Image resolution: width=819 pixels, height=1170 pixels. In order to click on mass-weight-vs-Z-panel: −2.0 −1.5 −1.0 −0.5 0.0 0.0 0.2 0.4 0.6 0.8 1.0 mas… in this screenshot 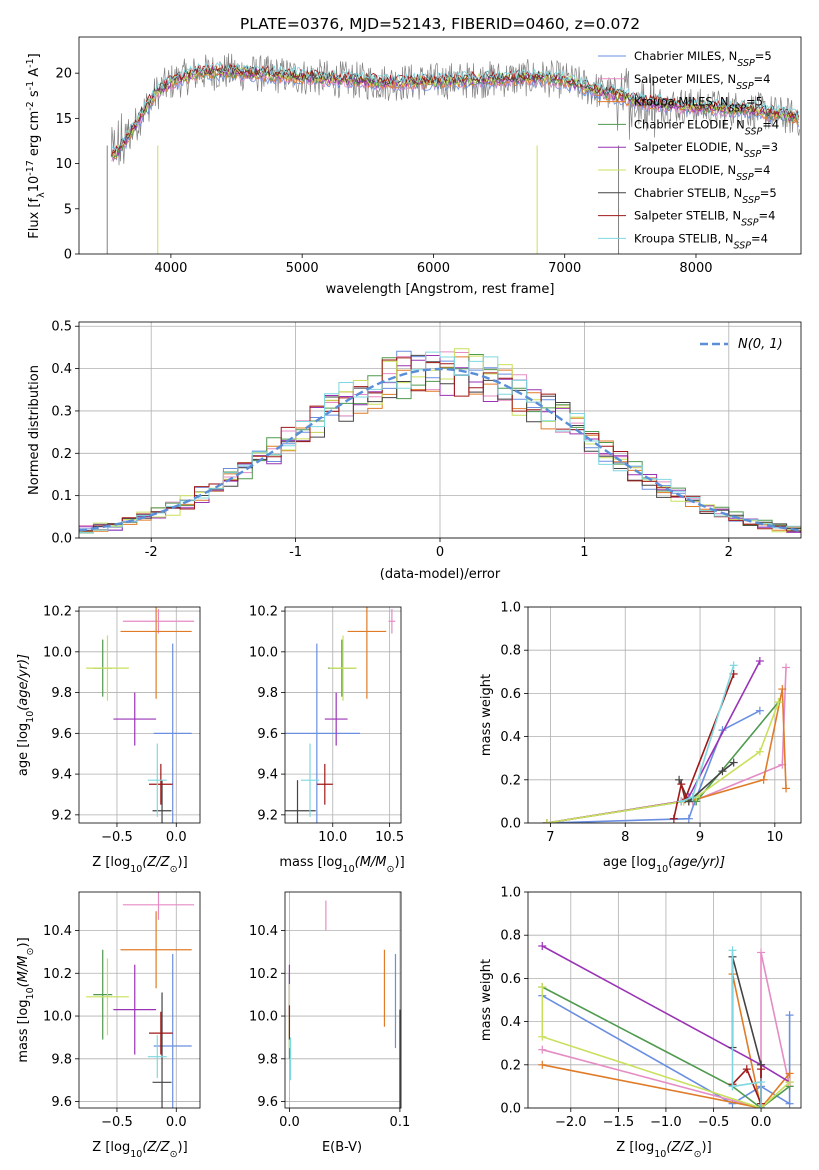, I will do `click(640, 1023)`.